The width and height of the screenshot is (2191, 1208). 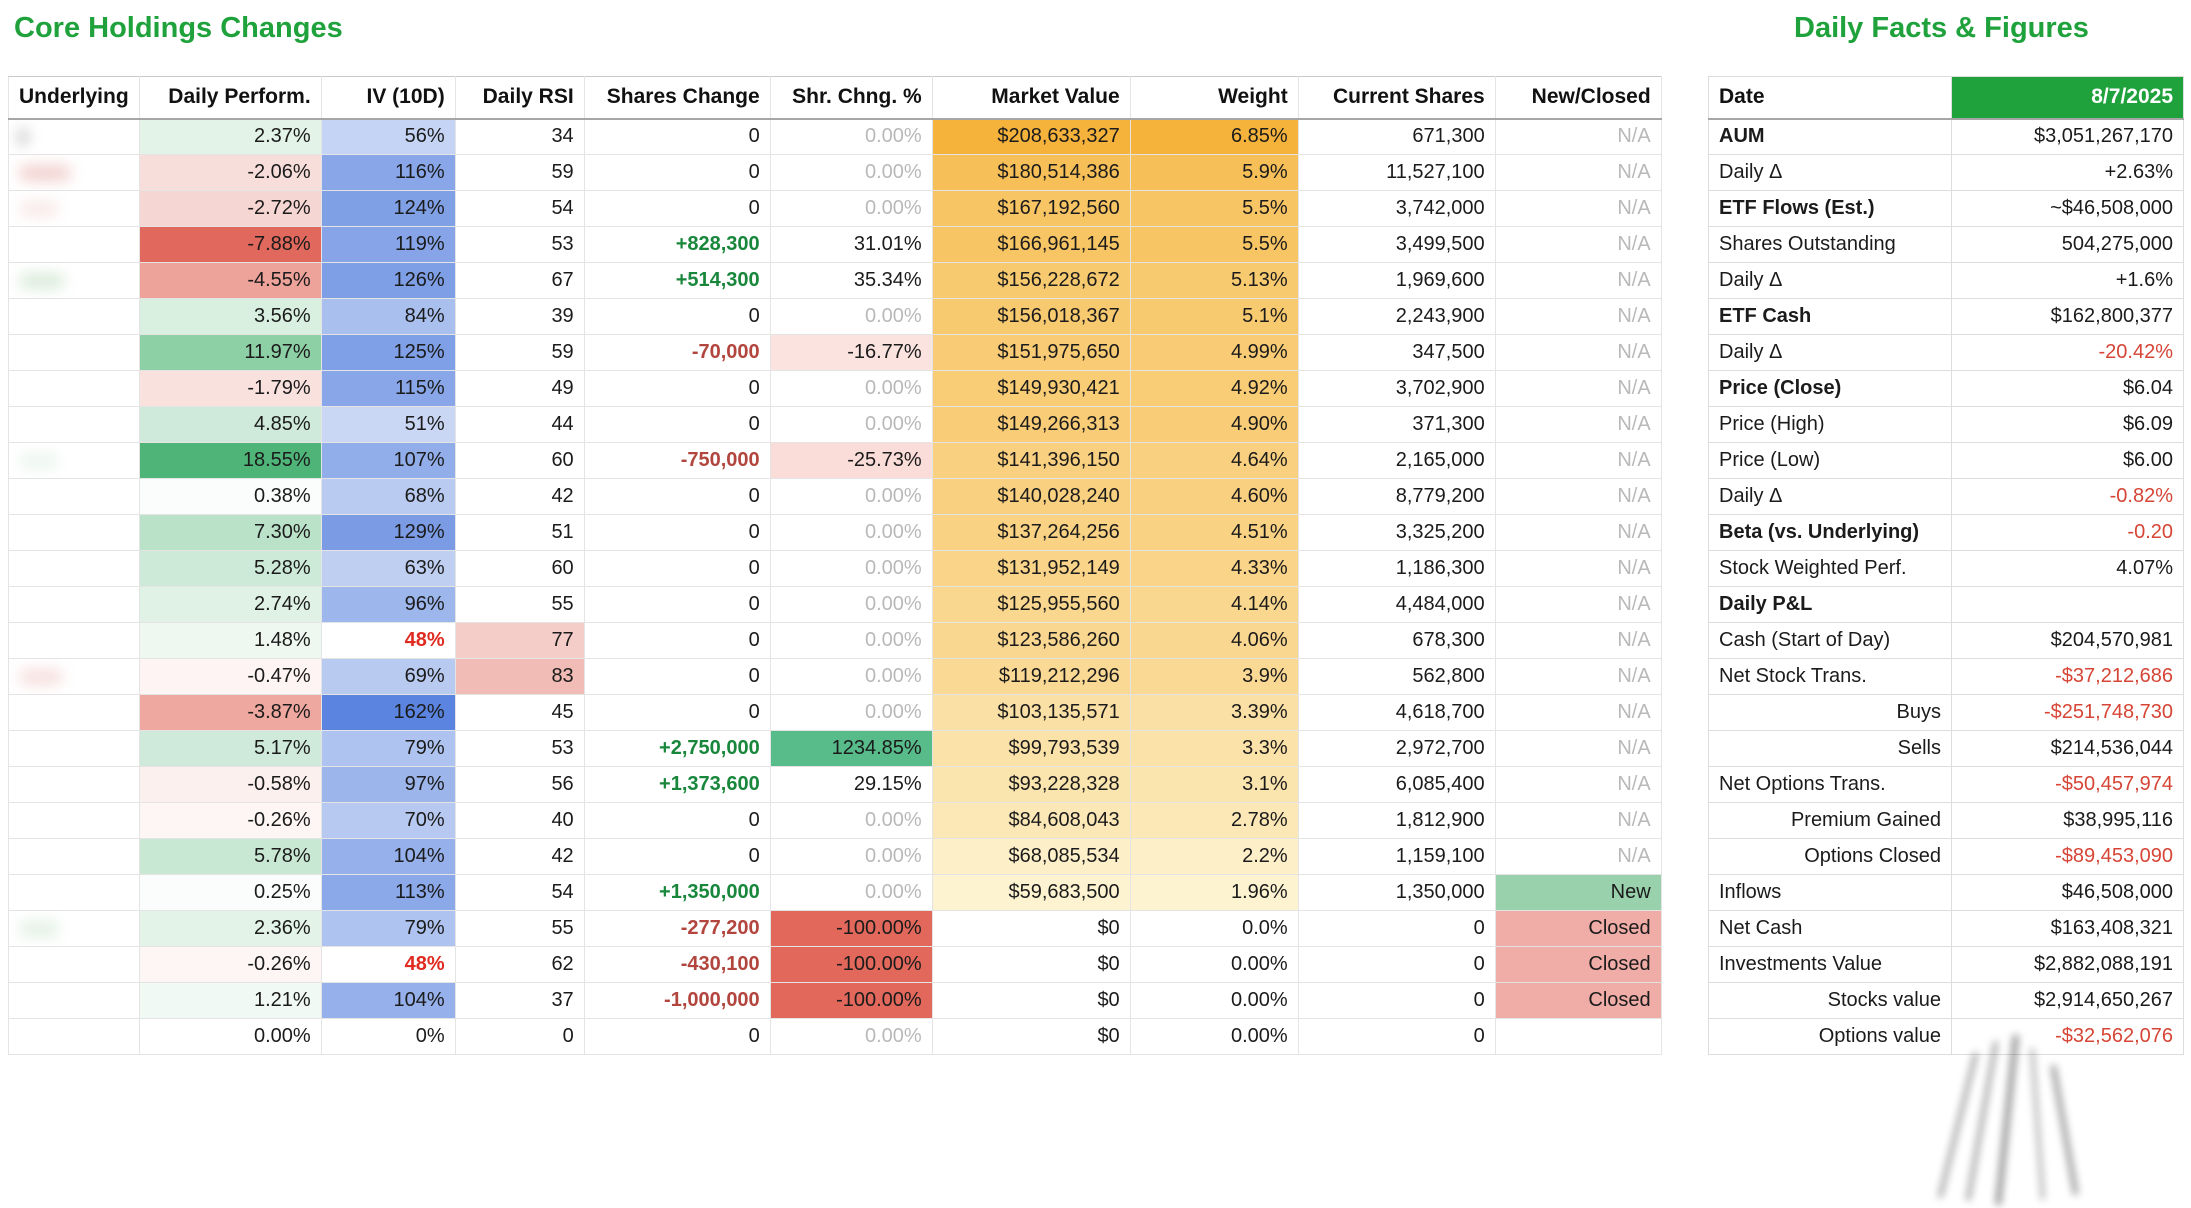 What do you see at coordinates (1830, 748) in the screenshot?
I see `fact-label-sells: Sells` at bounding box center [1830, 748].